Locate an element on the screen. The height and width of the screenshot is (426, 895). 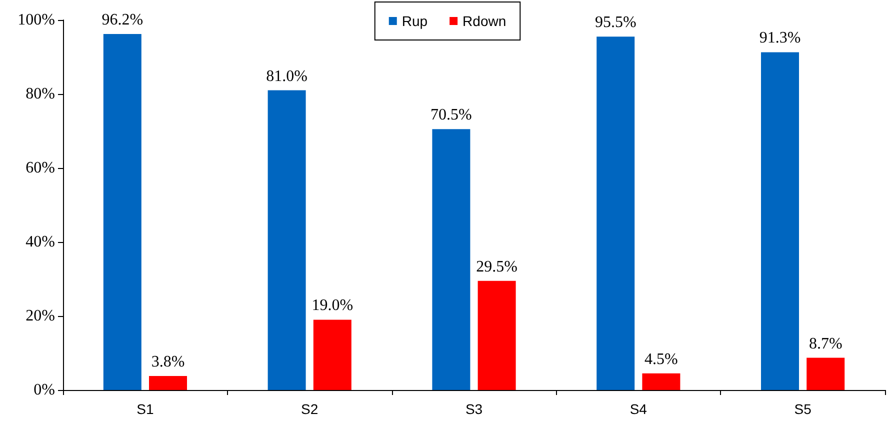
data-label: 95.5% is located at coordinates (615, 23).